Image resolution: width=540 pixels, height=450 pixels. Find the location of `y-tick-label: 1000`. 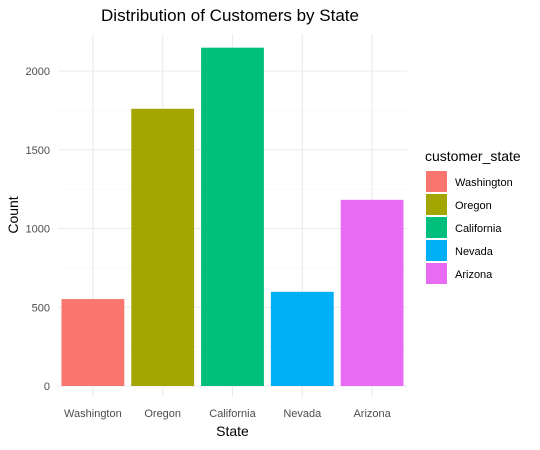

y-tick-label: 1000 is located at coordinates (38, 230).